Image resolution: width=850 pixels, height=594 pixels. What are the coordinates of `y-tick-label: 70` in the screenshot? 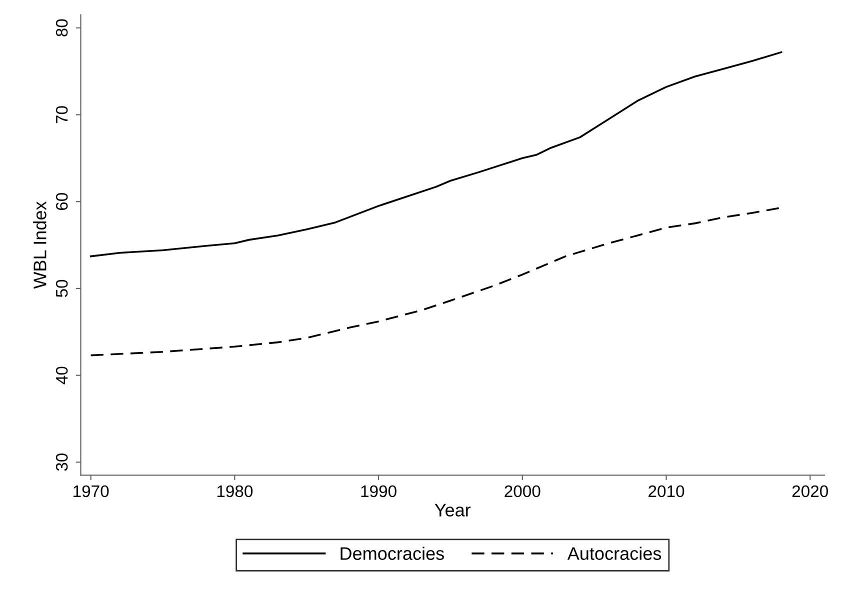 It's located at (62, 115).